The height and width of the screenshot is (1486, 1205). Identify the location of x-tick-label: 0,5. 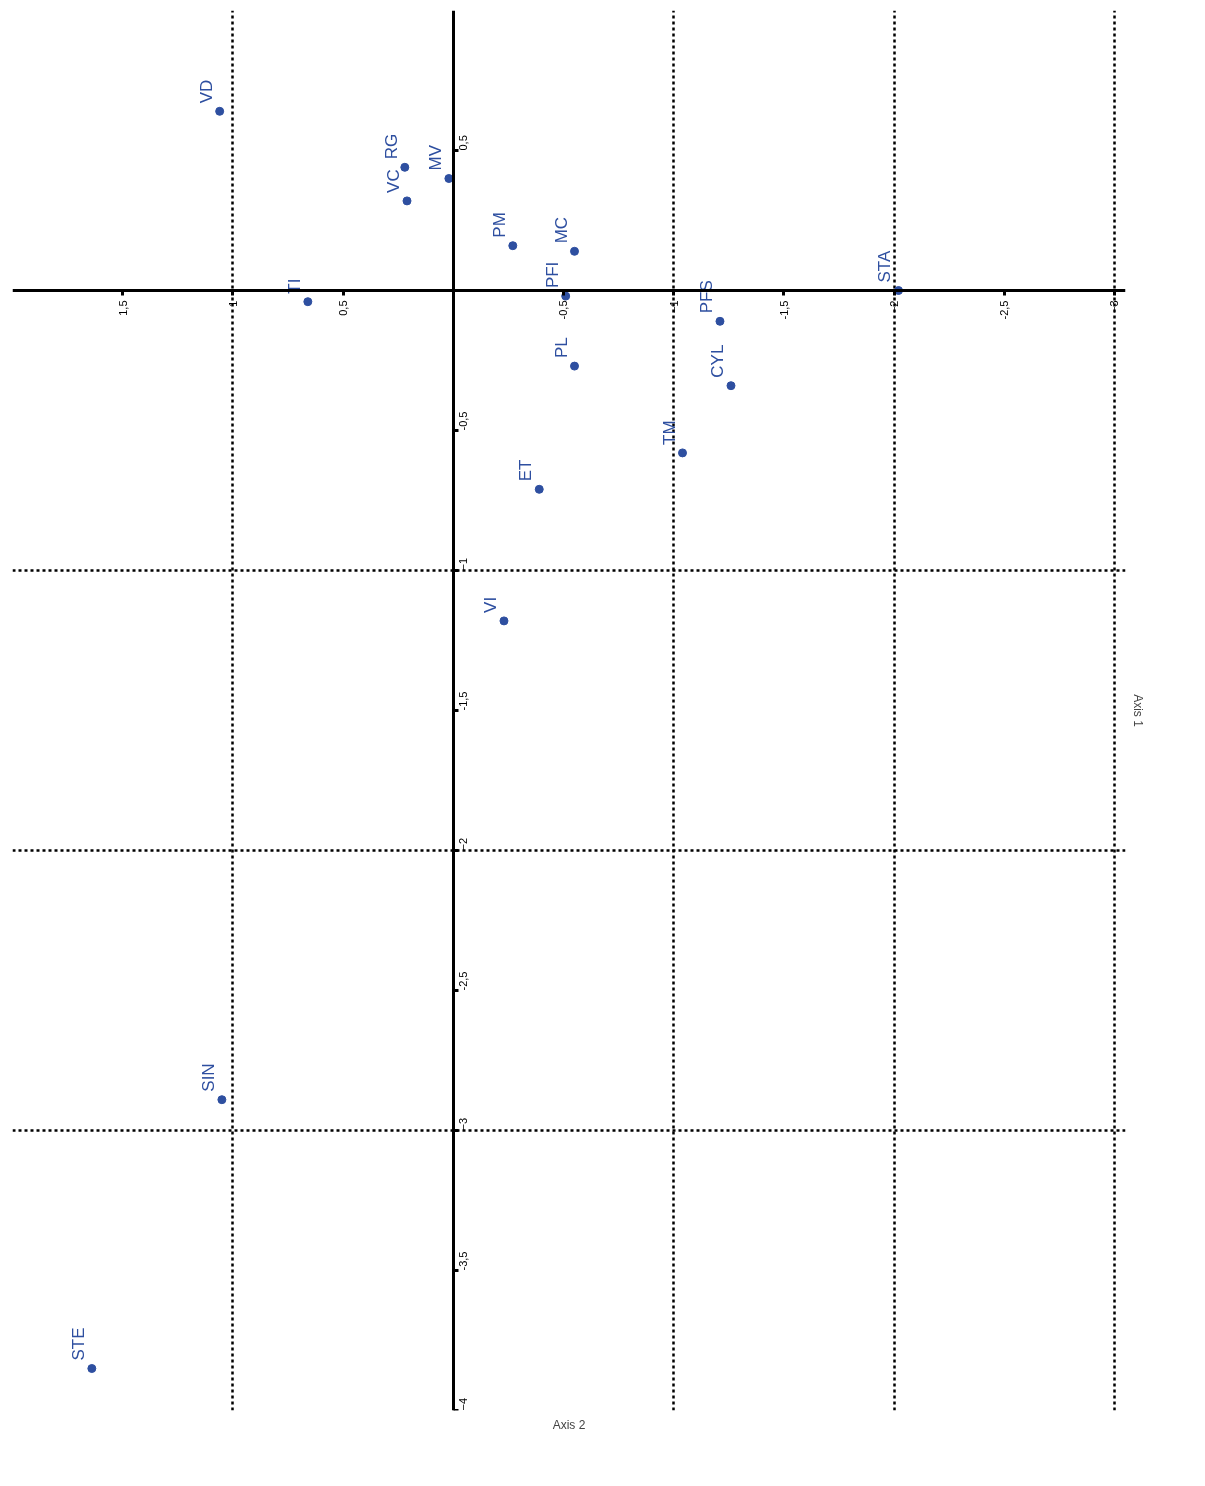
(343, 308).